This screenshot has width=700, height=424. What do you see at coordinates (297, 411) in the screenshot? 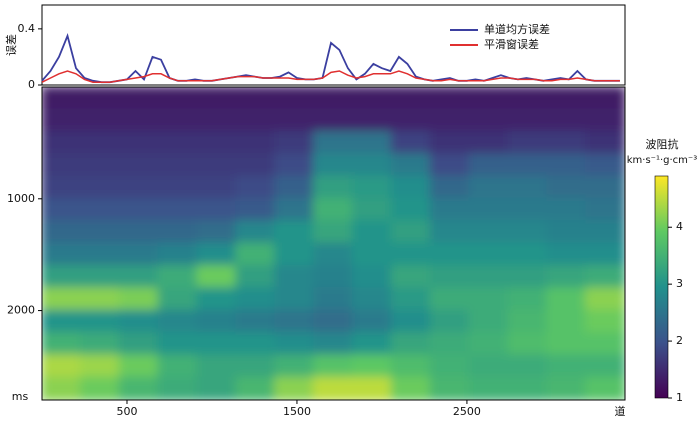
I see `x-tick-label: 1500` at bounding box center [297, 411].